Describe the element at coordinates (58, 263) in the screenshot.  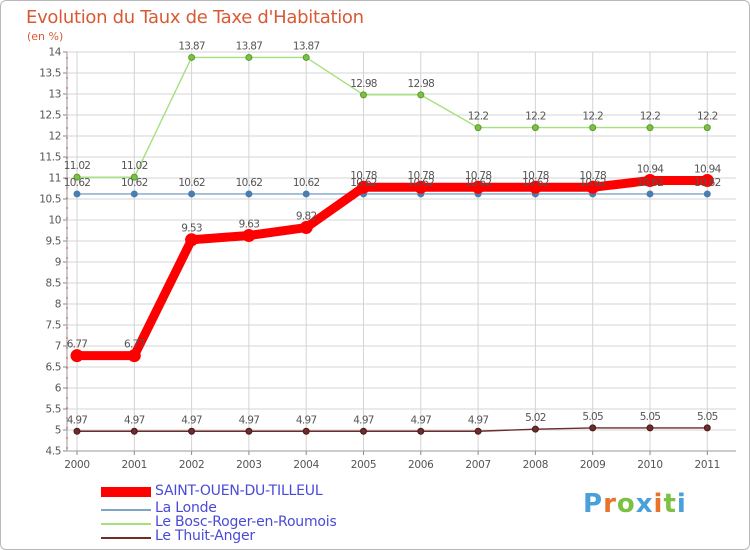
I see `y-tick-label: 9` at that location.